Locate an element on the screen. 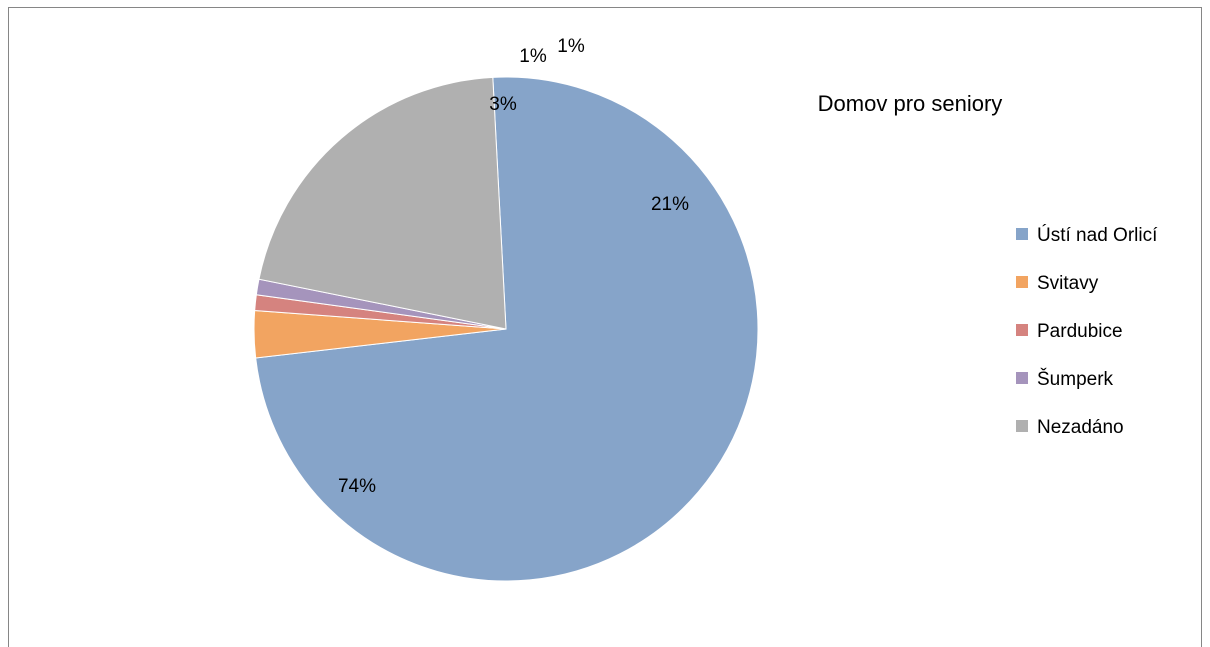  legend-label-4: Šumperk is located at coordinates (1075, 379).